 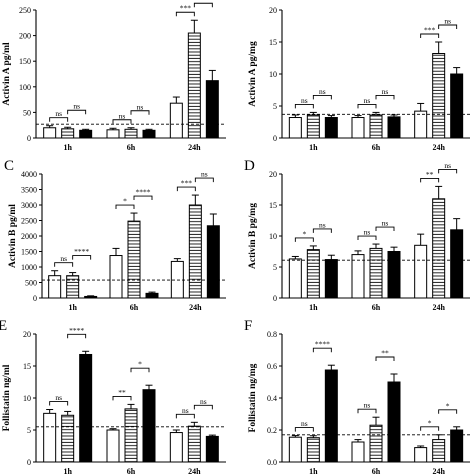 I want to click on y-tick-label: 0.8, so click(x=272, y=334).